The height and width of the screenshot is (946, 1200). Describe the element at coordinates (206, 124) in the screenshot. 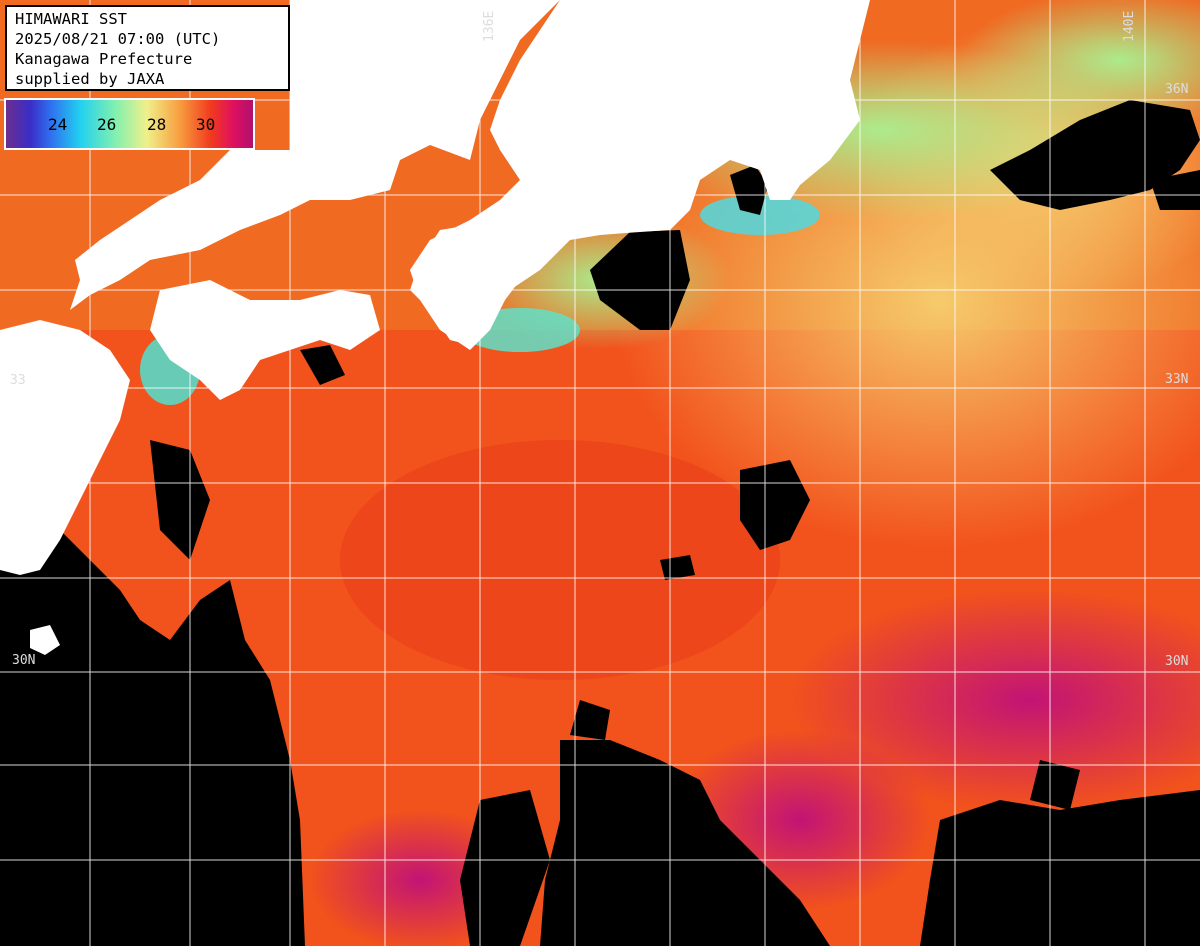

I see `legend-tick-30: 30` at that location.